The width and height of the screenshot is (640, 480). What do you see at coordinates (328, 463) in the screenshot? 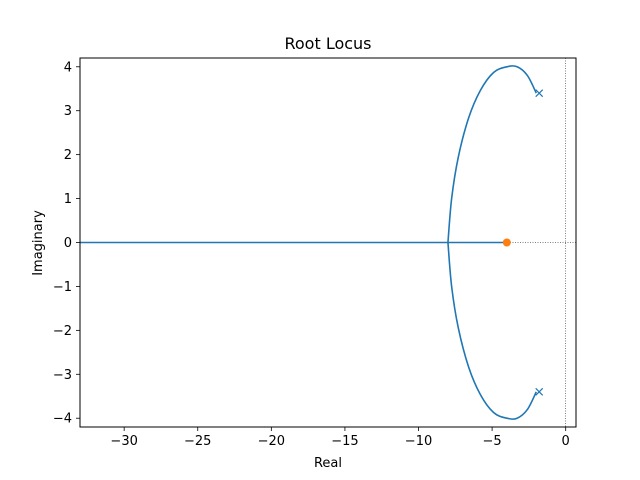
I see `x-axis-title: Real` at bounding box center [328, 463].